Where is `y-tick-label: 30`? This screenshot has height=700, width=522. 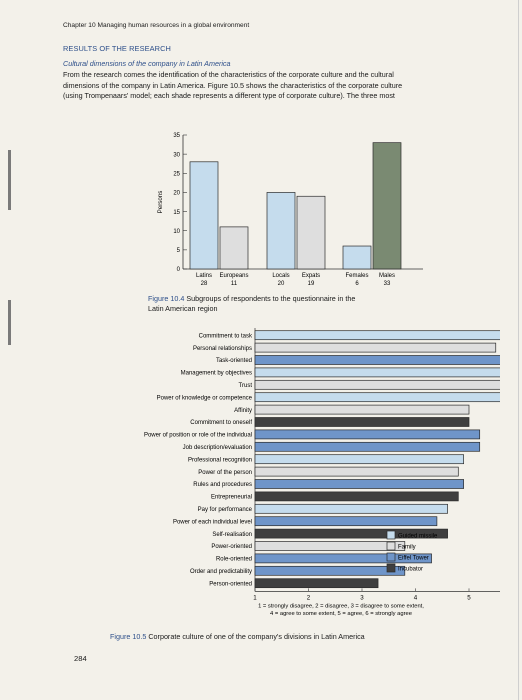
y-tick-label: 30 is located at coordinates (176, 155).